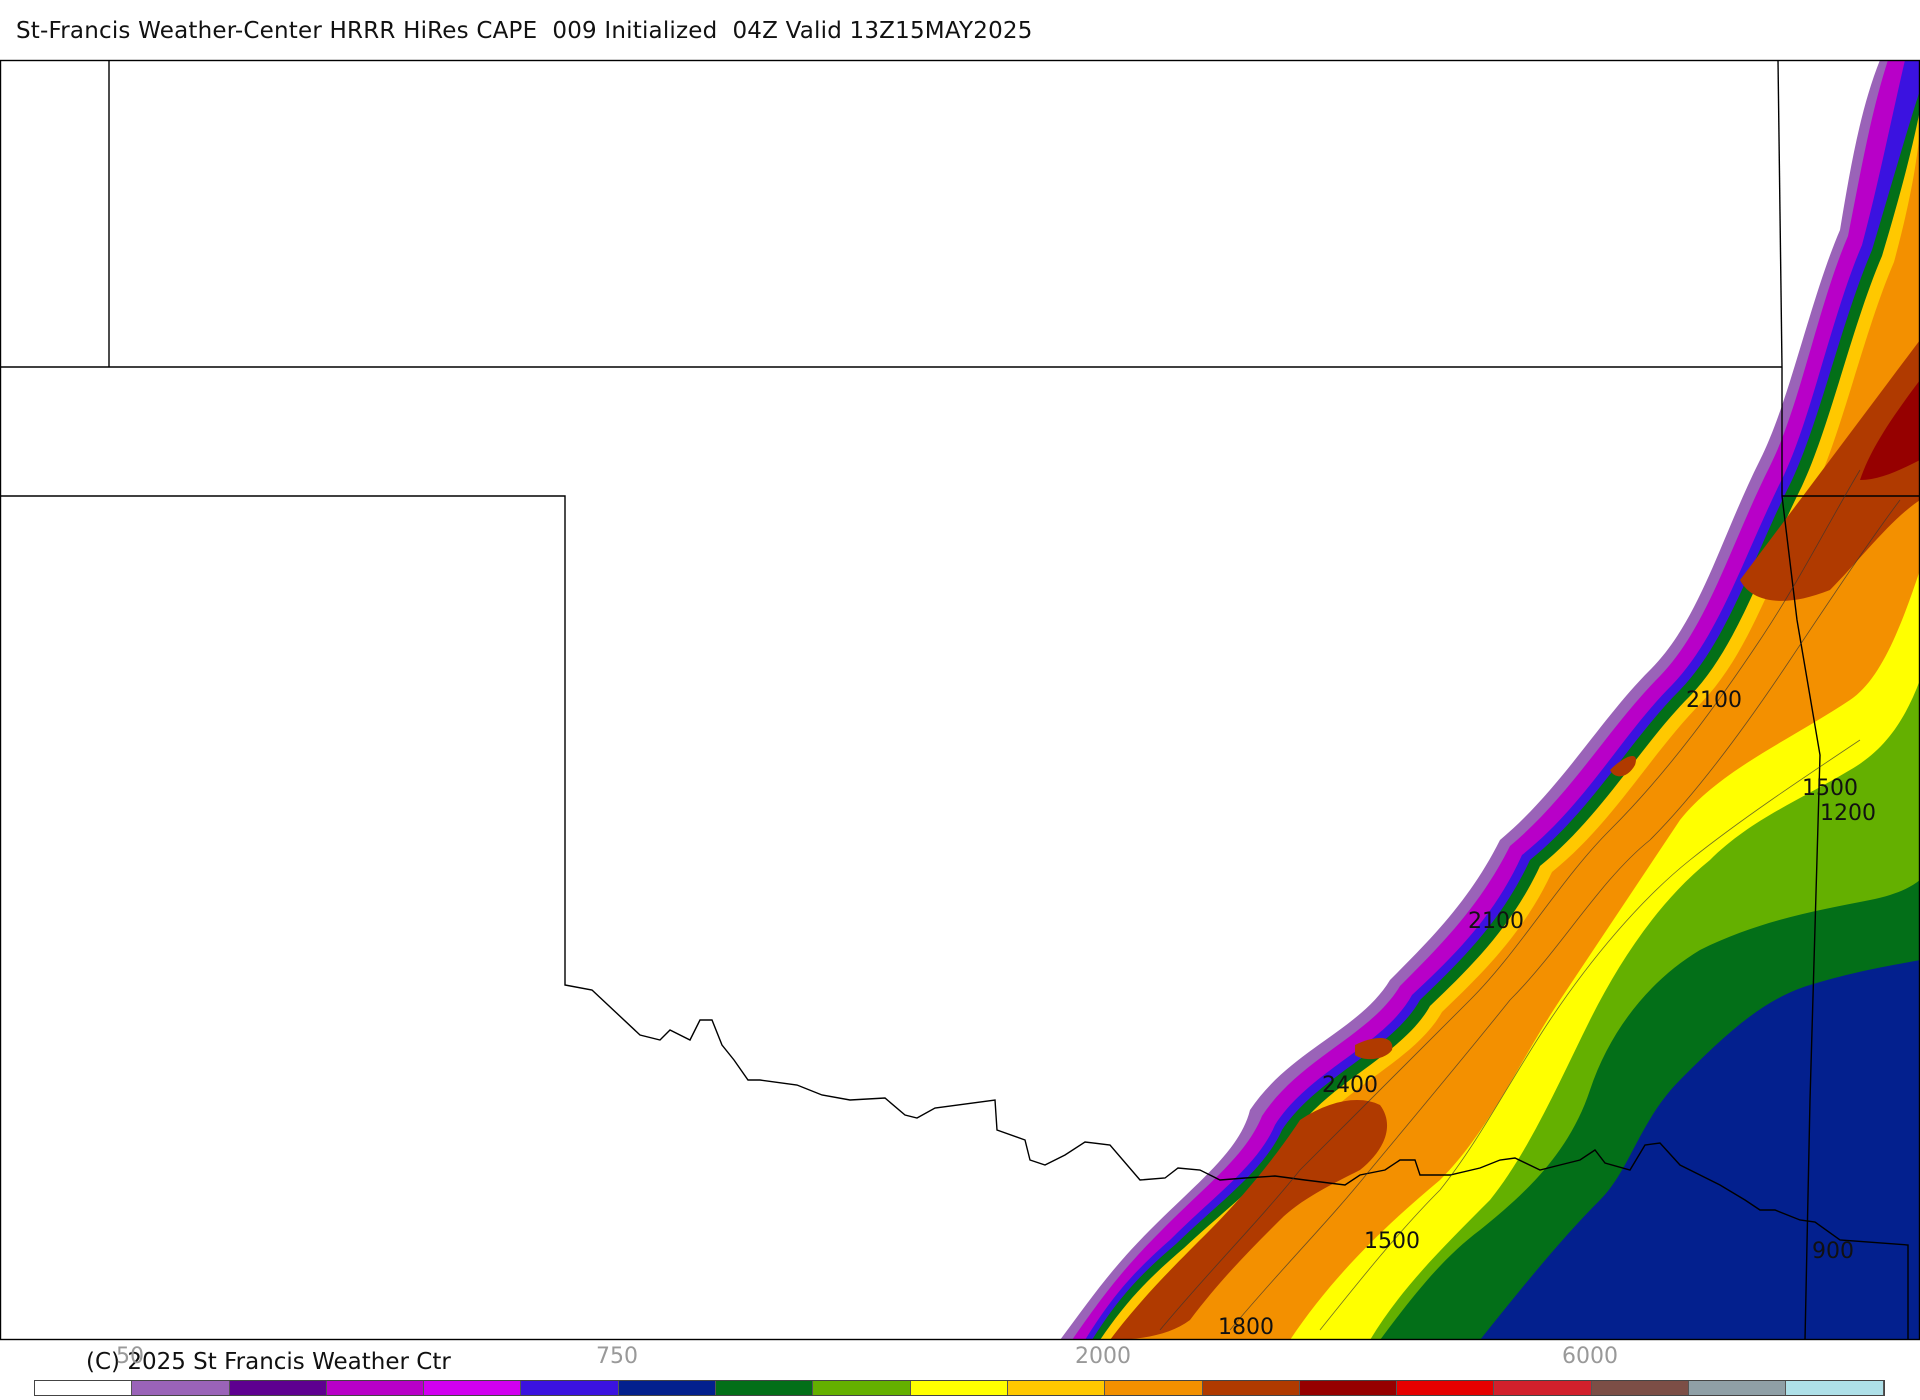 This screenshot has height=1400, width=1920. What do you see at coordinates (1374, 1049) in the screenshot?
I see `max-mid` at bounding box center [1374, 1049].